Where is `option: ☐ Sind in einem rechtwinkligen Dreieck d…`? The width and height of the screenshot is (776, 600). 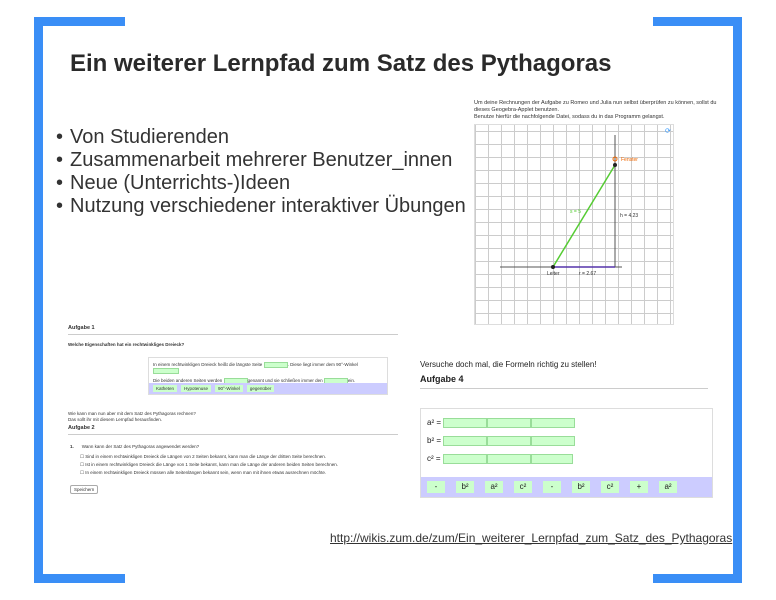 option: ☐ Sind in einem rechtwinkligen Dreieck d… is located at coordinates (203, 456).